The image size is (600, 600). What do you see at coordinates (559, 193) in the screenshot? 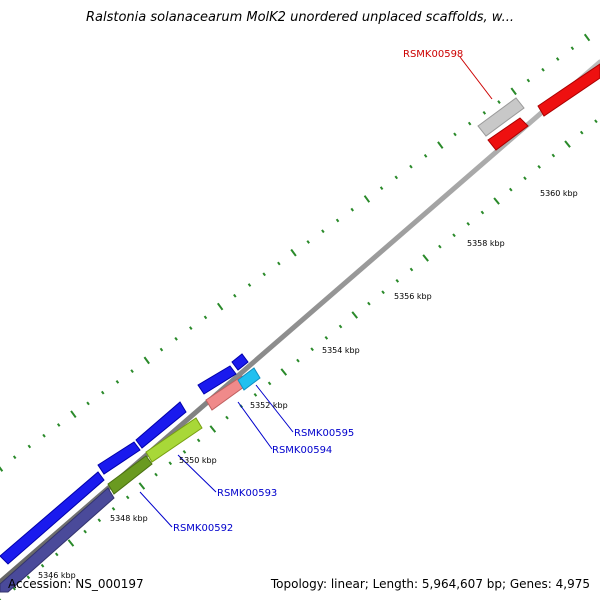
I see `tick-label-5360: 5360 kbp` at bounding box center [559, 193].